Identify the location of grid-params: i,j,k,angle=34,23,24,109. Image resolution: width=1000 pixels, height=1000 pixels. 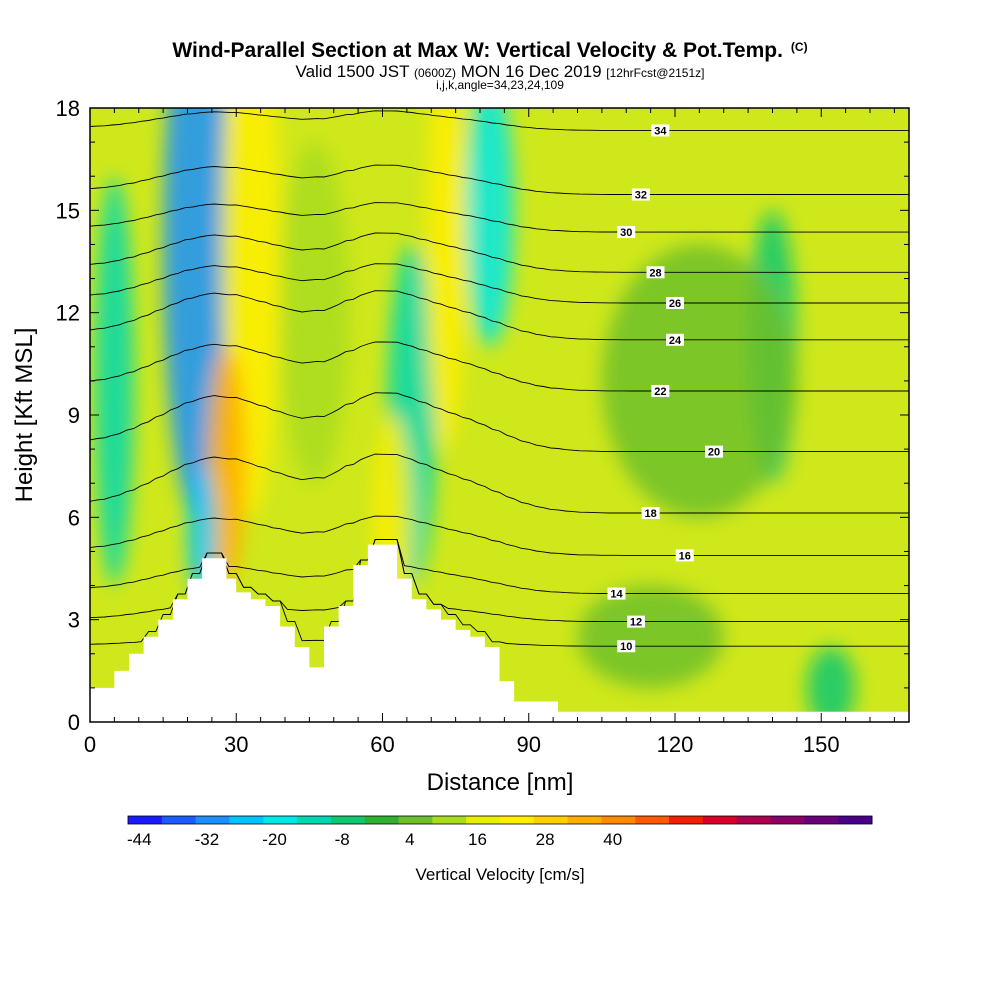
(500, 85).